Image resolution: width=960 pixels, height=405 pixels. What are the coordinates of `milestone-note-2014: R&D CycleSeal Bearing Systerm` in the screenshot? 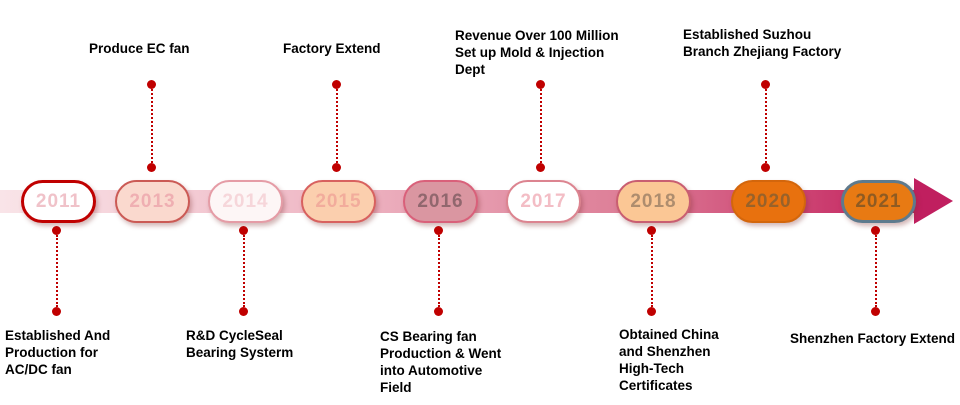 It's located at (240, 344).